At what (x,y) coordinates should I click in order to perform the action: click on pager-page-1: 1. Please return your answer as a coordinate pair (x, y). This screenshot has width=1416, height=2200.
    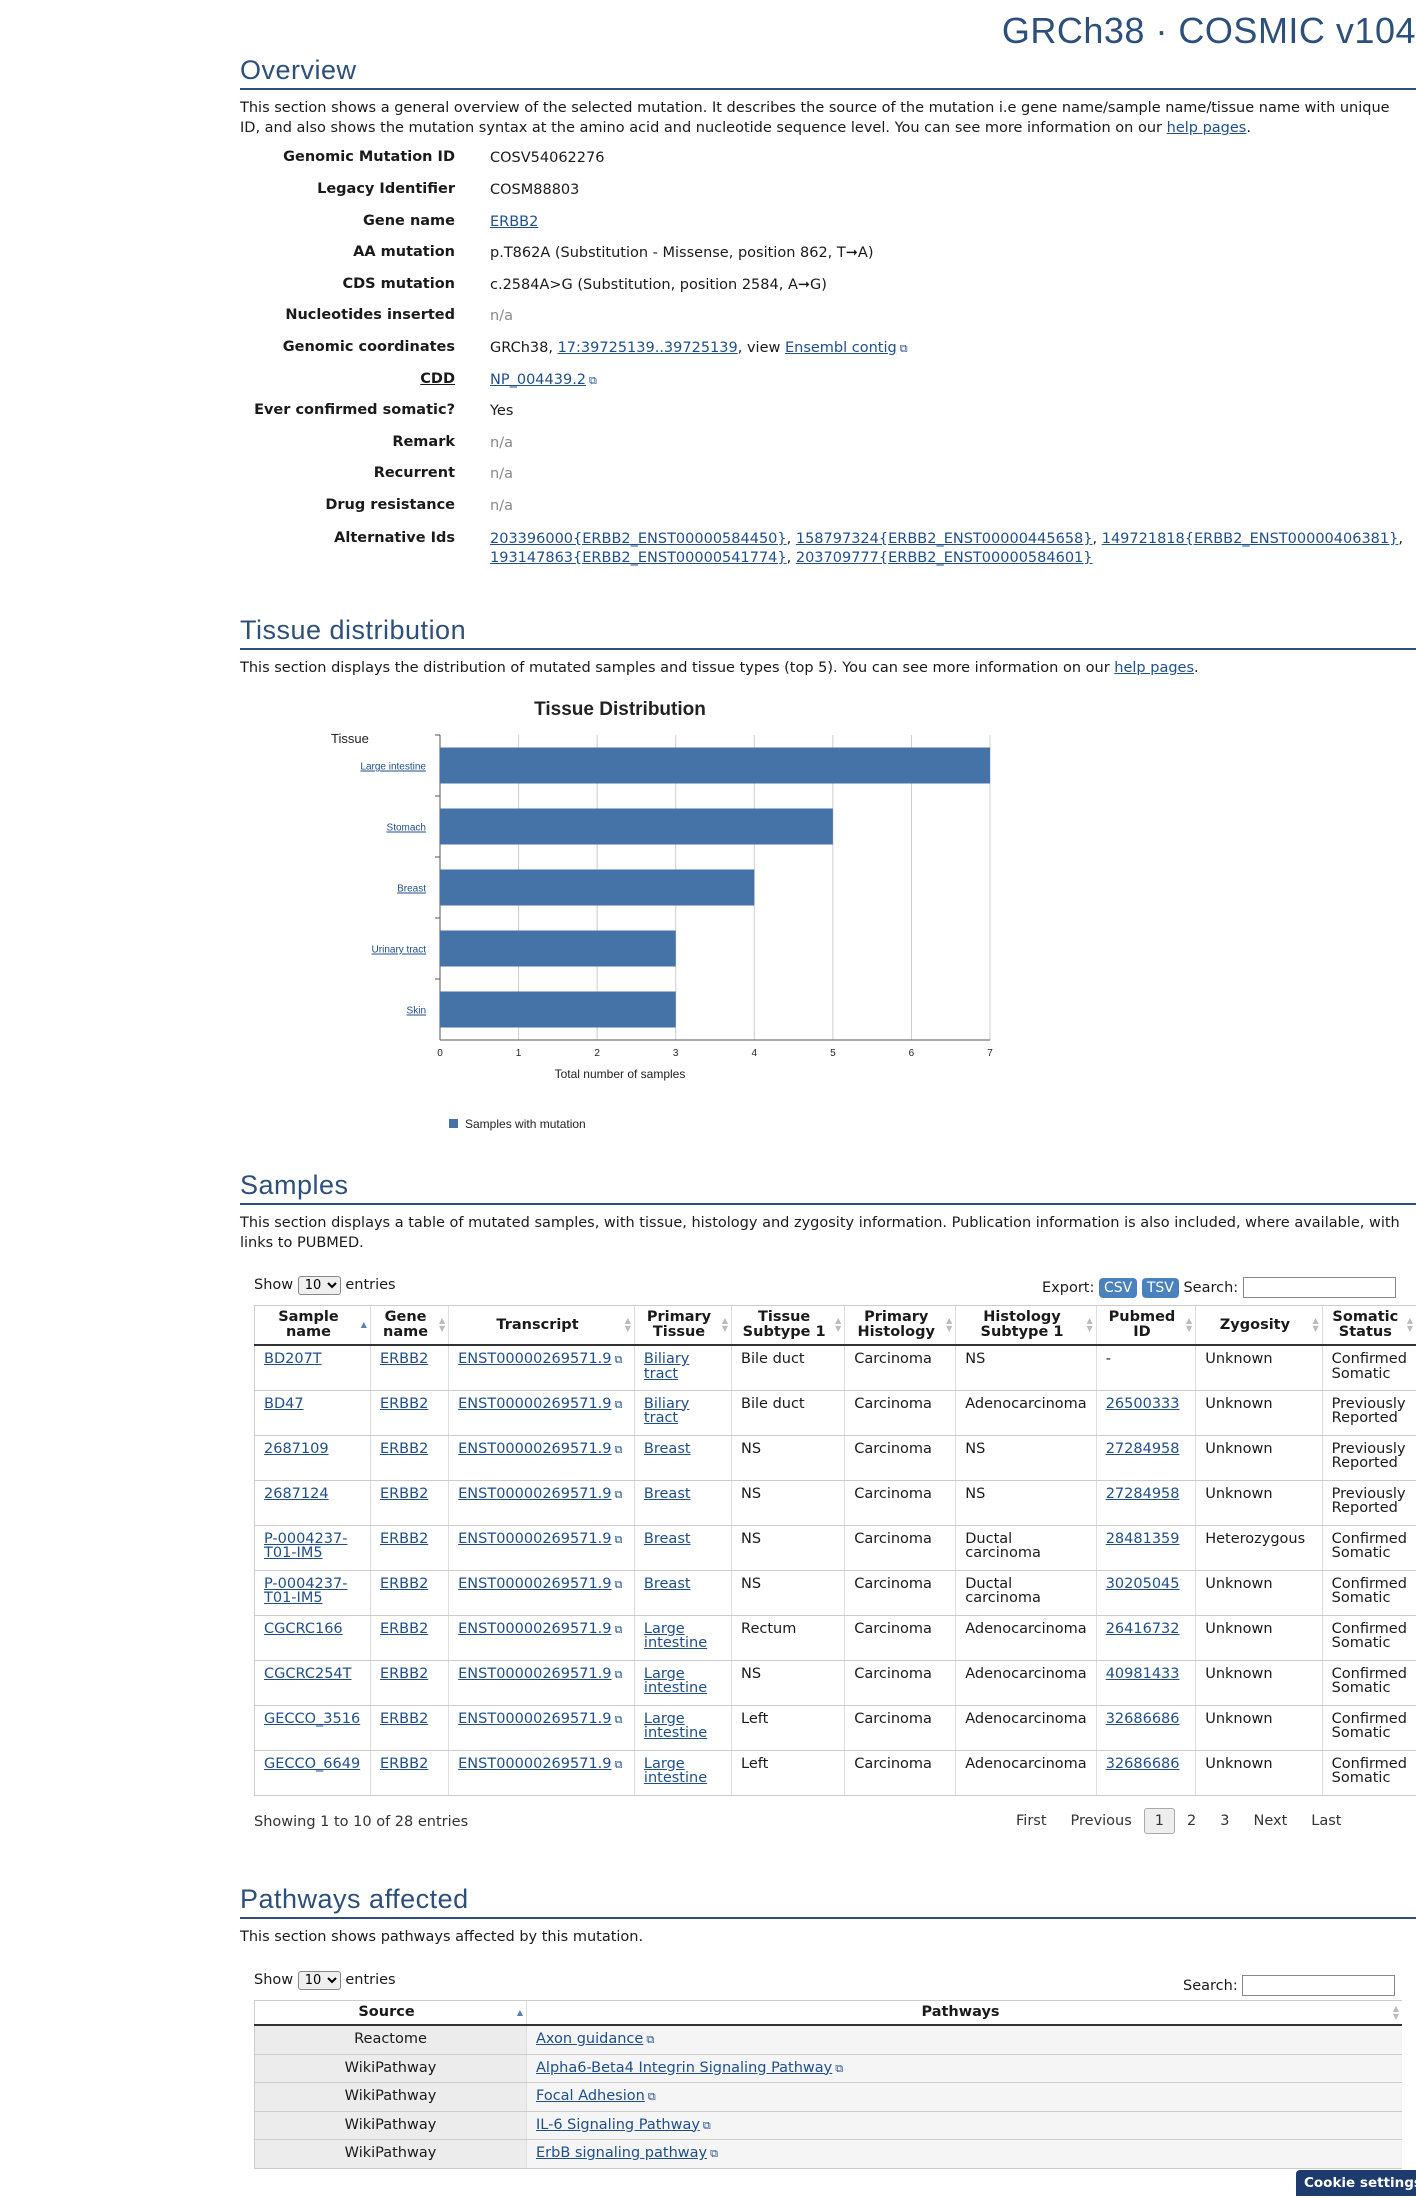
    Looking at the image, I should click on (1159, 1821).